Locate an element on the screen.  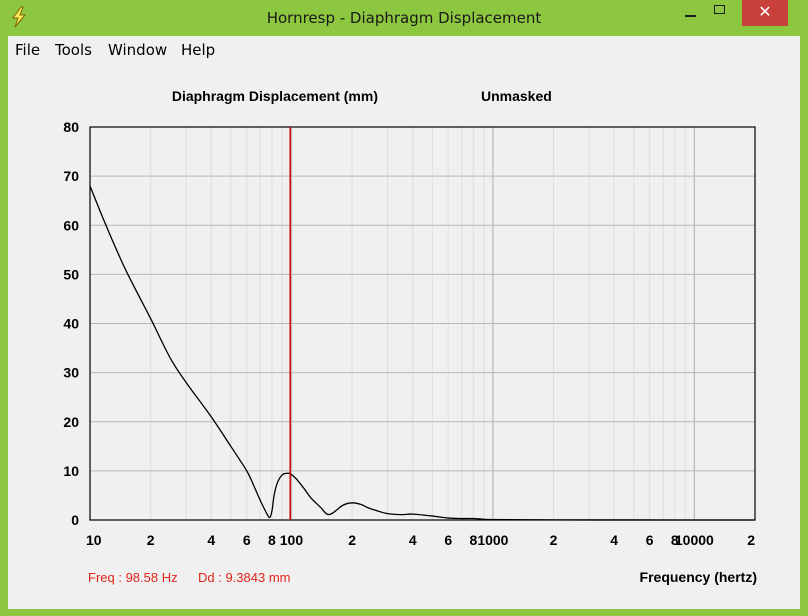
chart-title: Diaphragm Displacement (mm) is located at coordinates (275, 96).